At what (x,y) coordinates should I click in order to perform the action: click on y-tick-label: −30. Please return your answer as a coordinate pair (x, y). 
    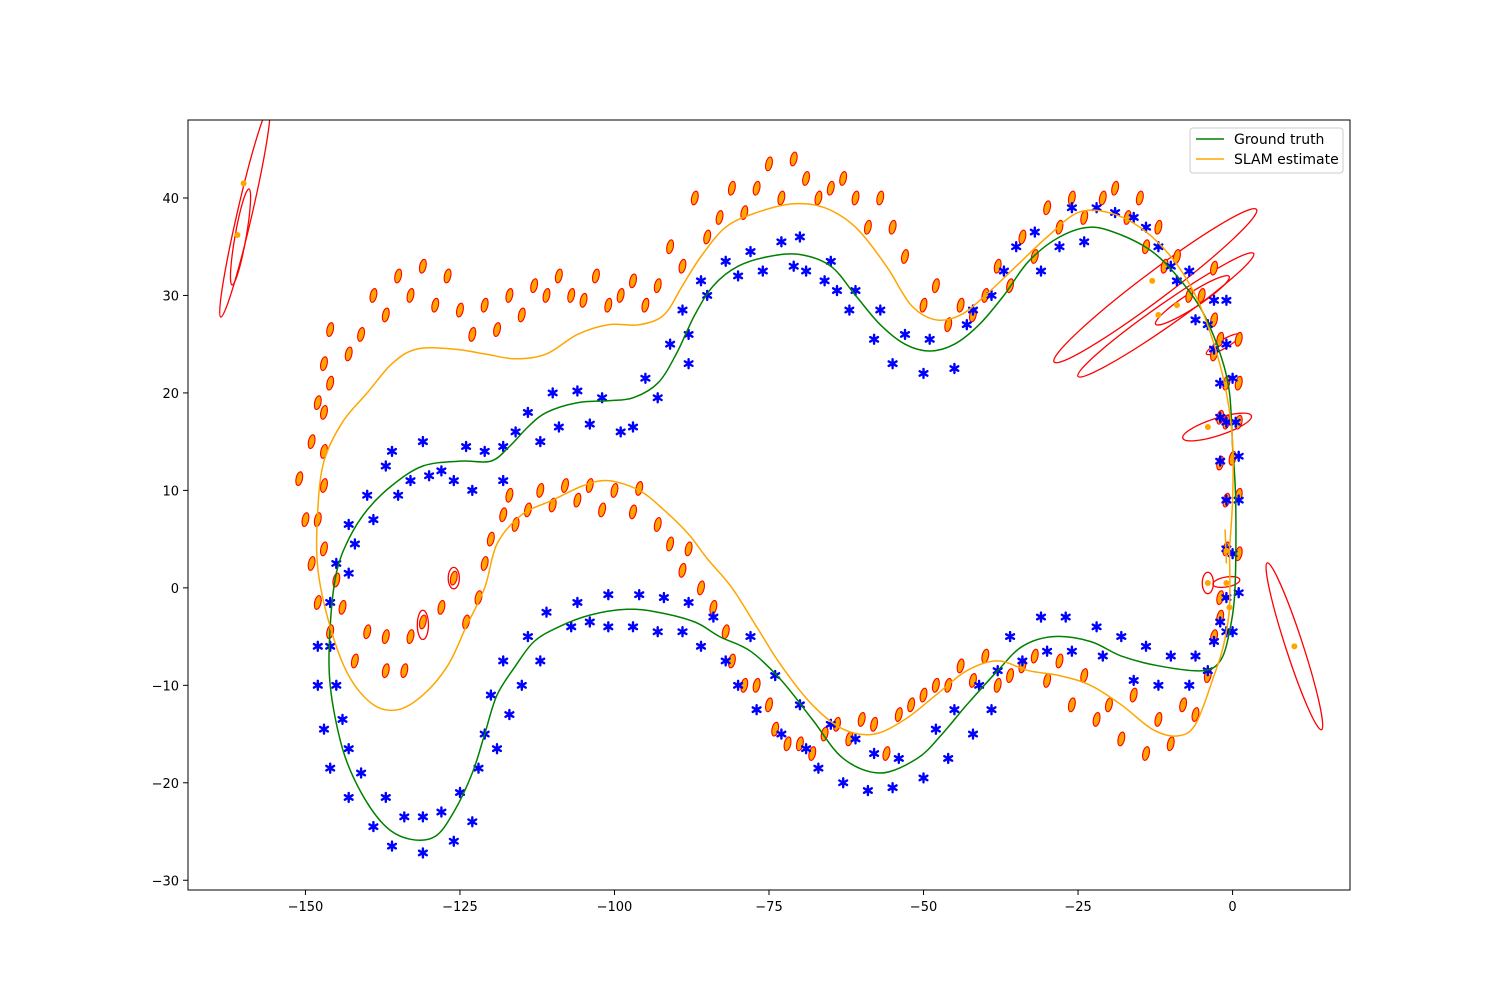
    Looking at the image, I should click on (165, 881).